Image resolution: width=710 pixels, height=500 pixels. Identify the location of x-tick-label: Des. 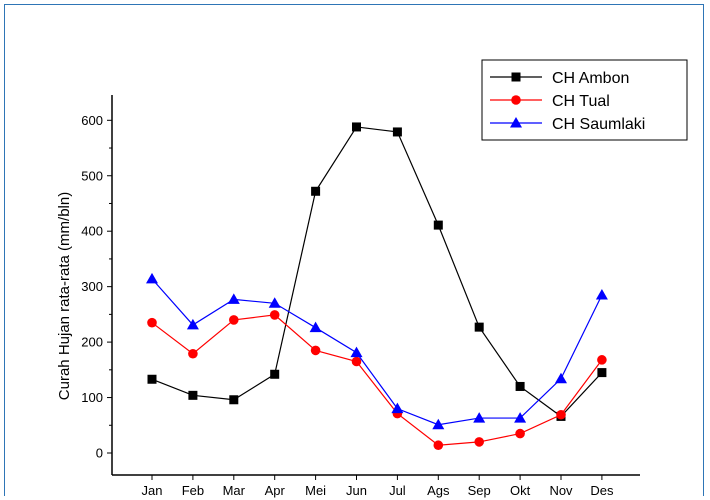
(602, 490).